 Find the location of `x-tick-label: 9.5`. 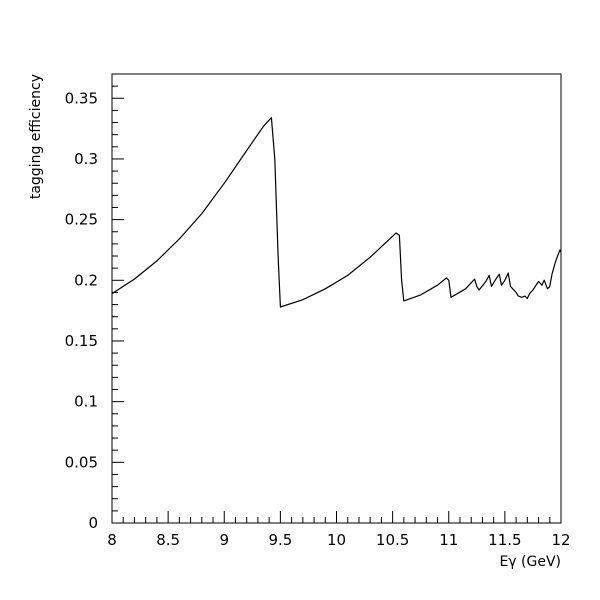

x-tick-label: 9.5 is located at coordinates (280, 540).